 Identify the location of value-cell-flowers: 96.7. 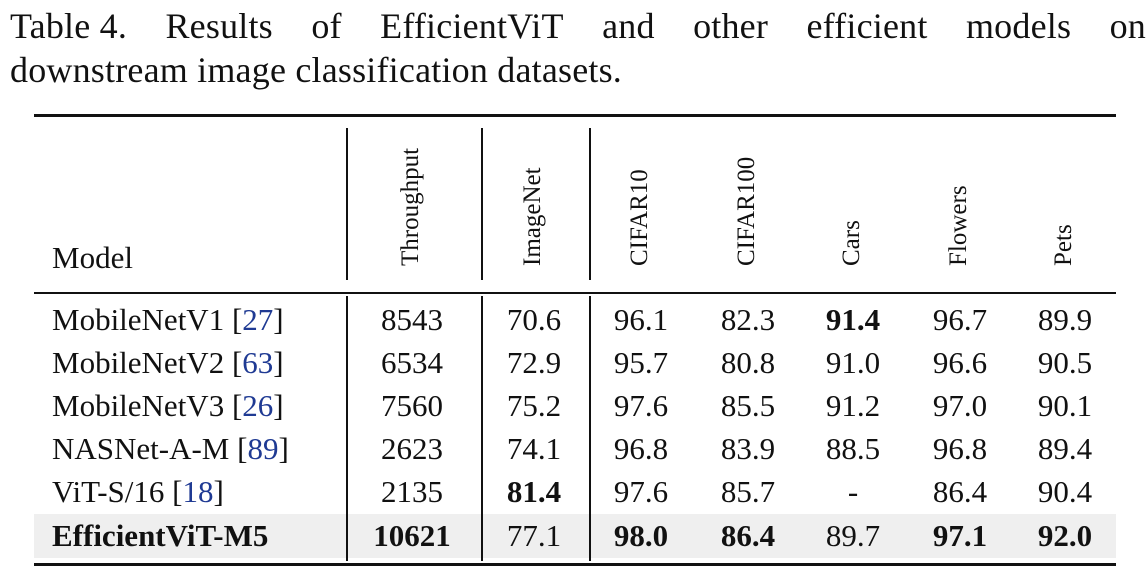
(960, 319).